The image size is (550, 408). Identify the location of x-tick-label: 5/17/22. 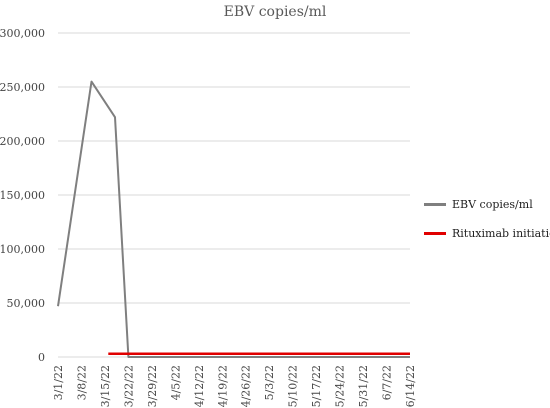
(316, 386).